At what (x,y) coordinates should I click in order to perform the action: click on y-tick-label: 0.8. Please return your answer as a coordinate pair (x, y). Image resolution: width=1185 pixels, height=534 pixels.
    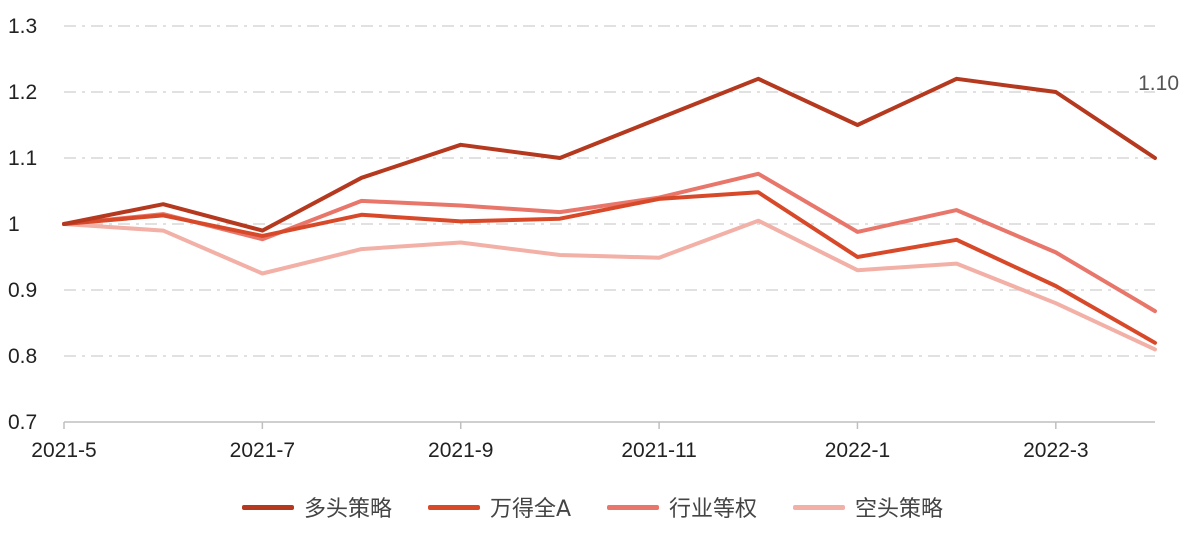
    Looking at the image, I should click on (22, 356).